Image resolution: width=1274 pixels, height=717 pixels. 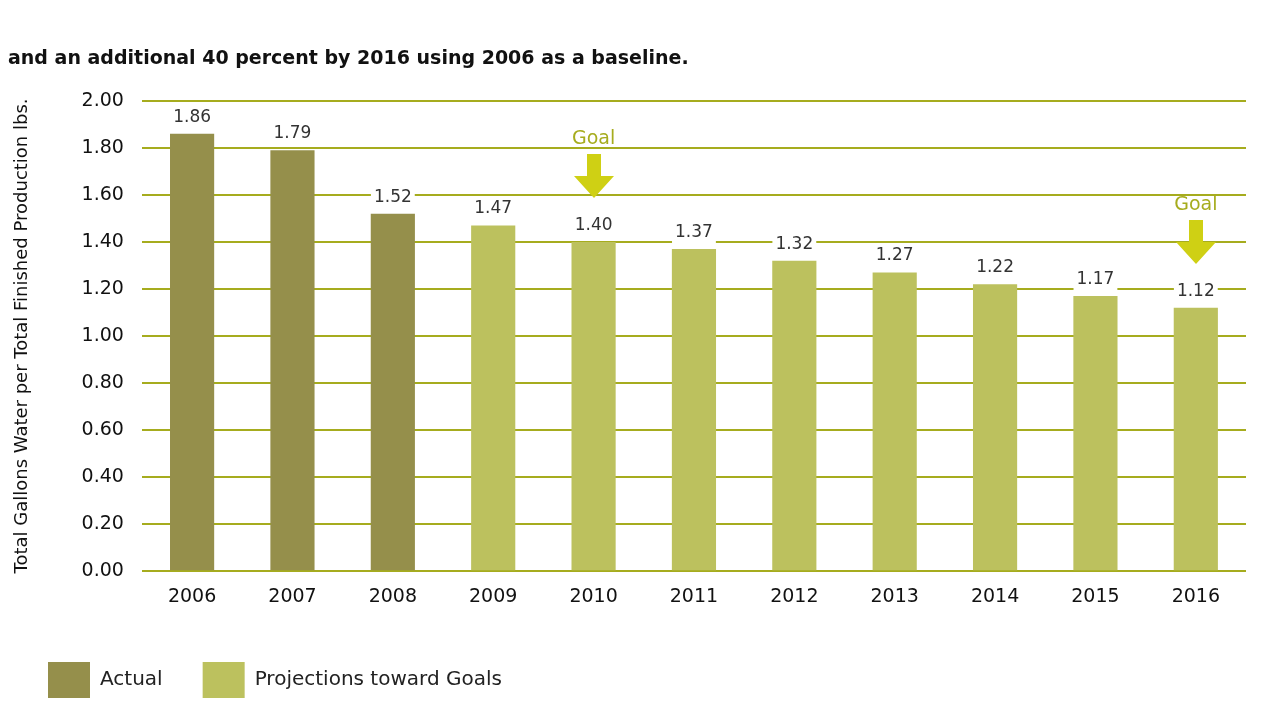 I want to click on x-tick-label: 2014, so click(x=995, y=594).